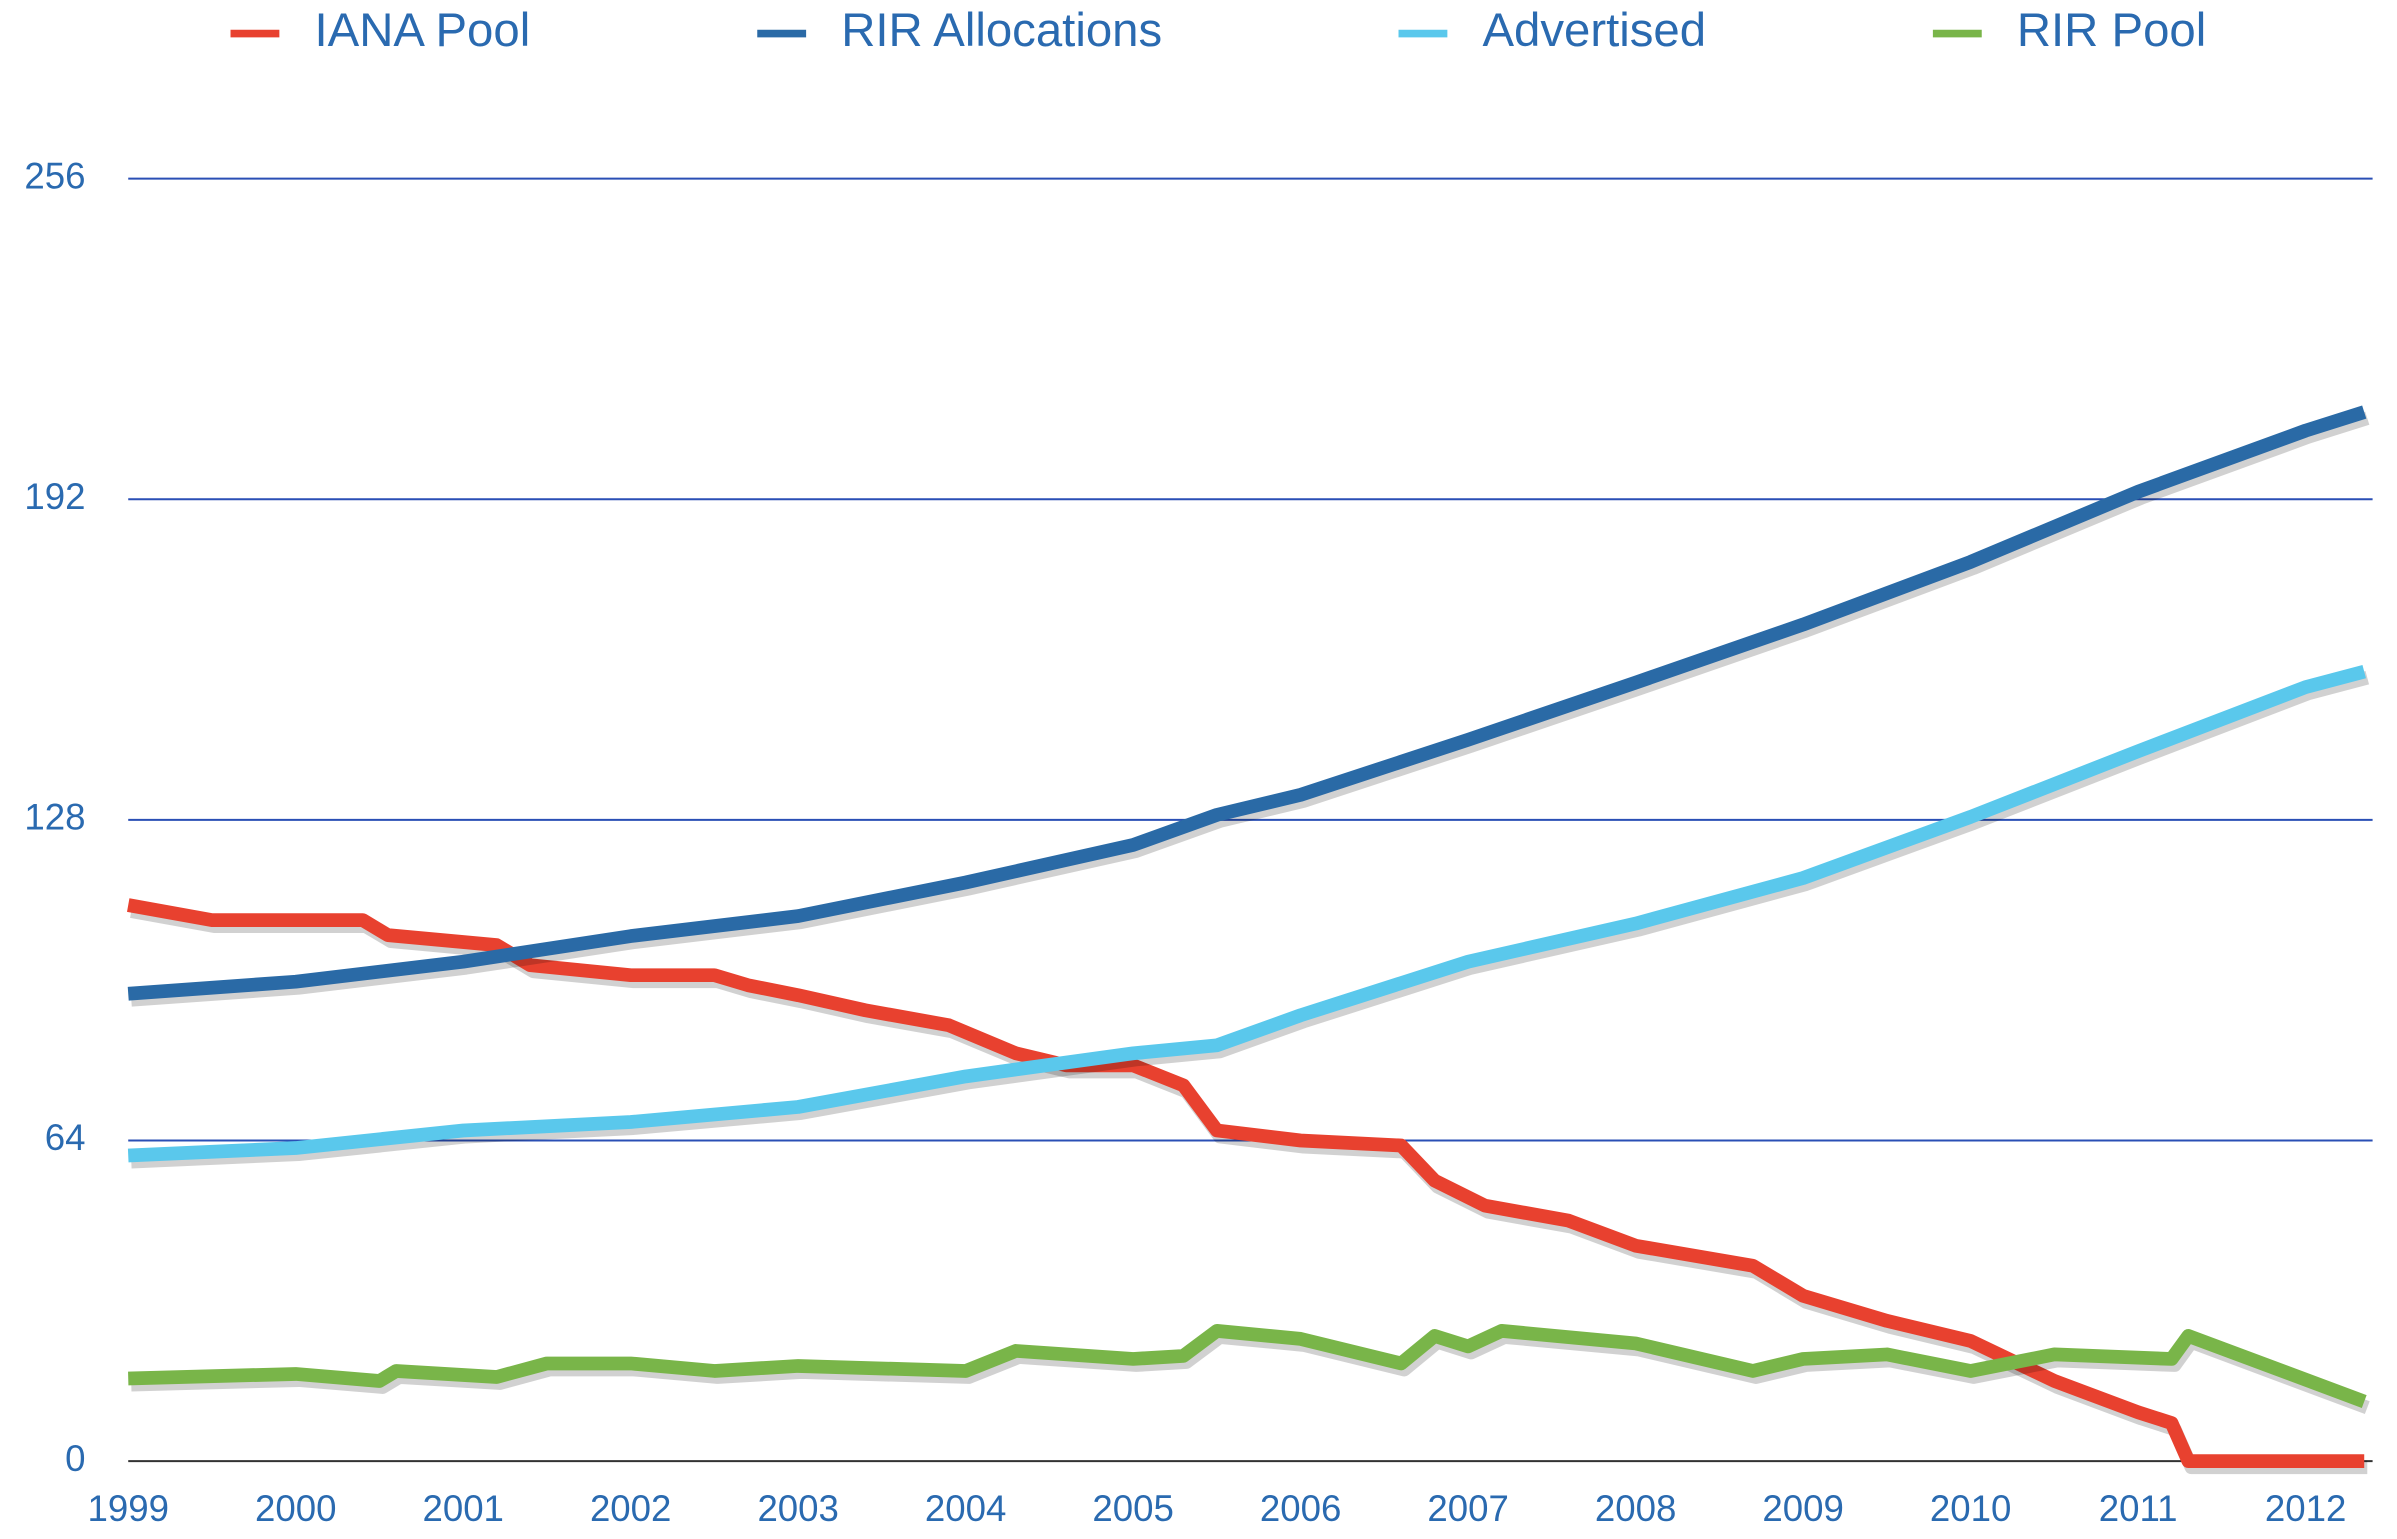  I want to click on x-tick-label: 2001, so click(462, 1508).